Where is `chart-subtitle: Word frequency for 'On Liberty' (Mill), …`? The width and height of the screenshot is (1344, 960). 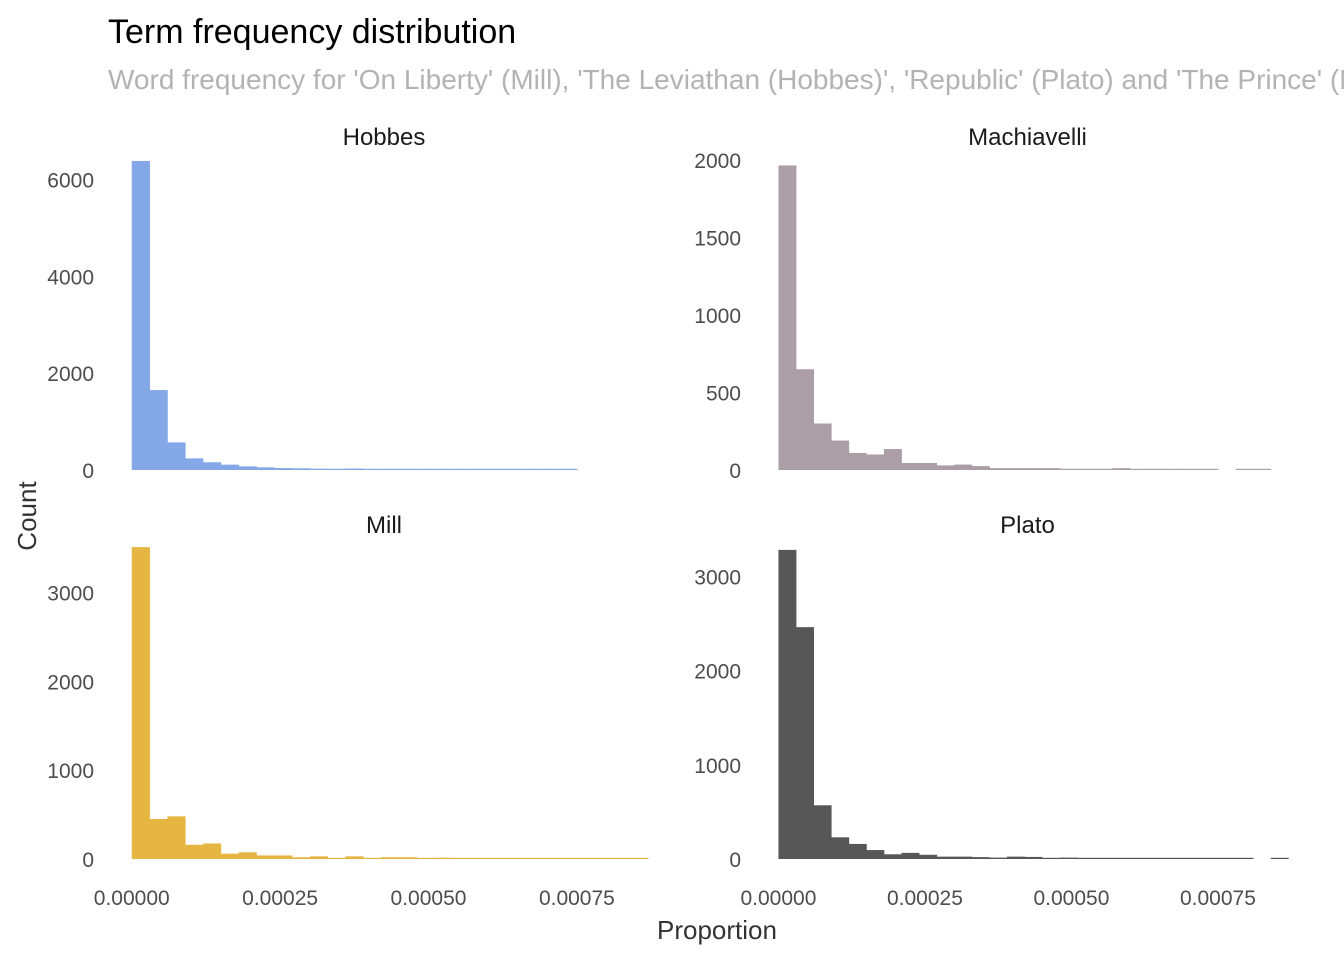 chart-subtitle: Word frequency for 'On Liberty' (Mill), … is located at coordinates (726, 79).